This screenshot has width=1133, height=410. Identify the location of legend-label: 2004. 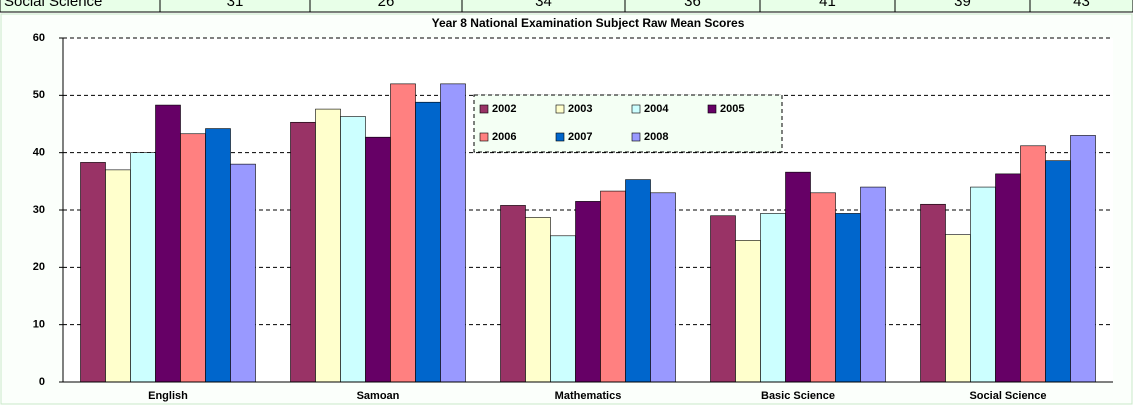
(656, 109).